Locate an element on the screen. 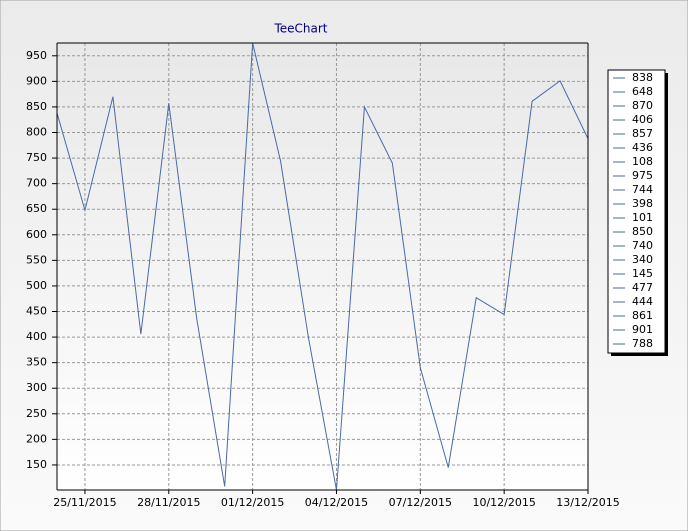 This screenshot has width=688, height=531. y-tick-label: 850 is located at coordinates (36, 106).